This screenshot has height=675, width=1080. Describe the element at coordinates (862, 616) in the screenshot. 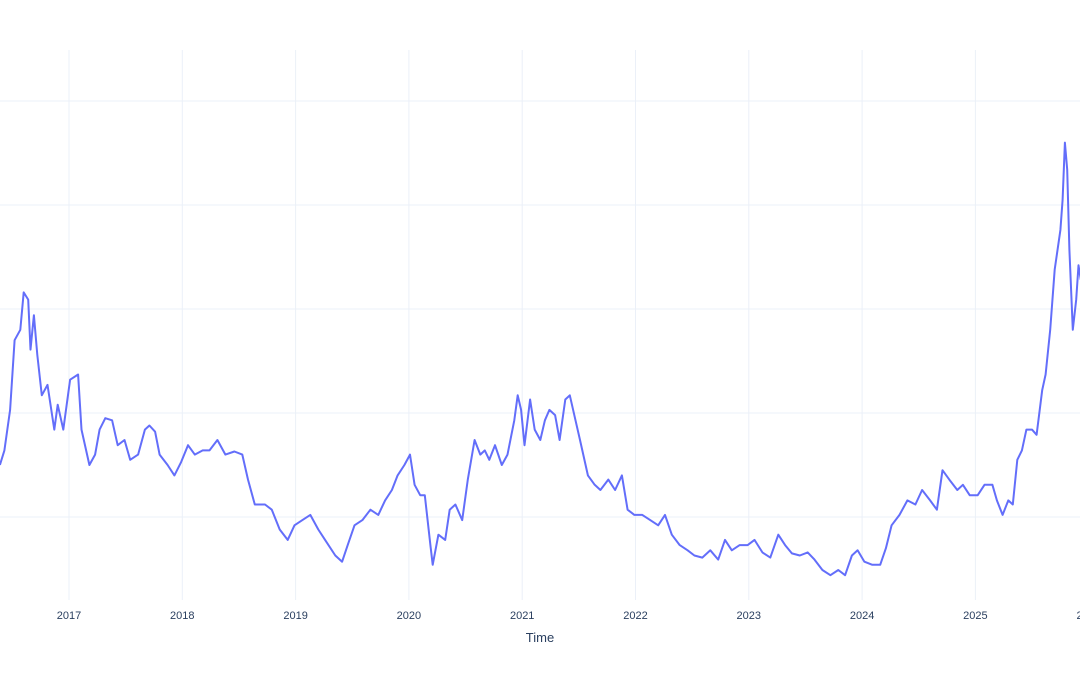

I see `x-tick-label: 2024` at that location.